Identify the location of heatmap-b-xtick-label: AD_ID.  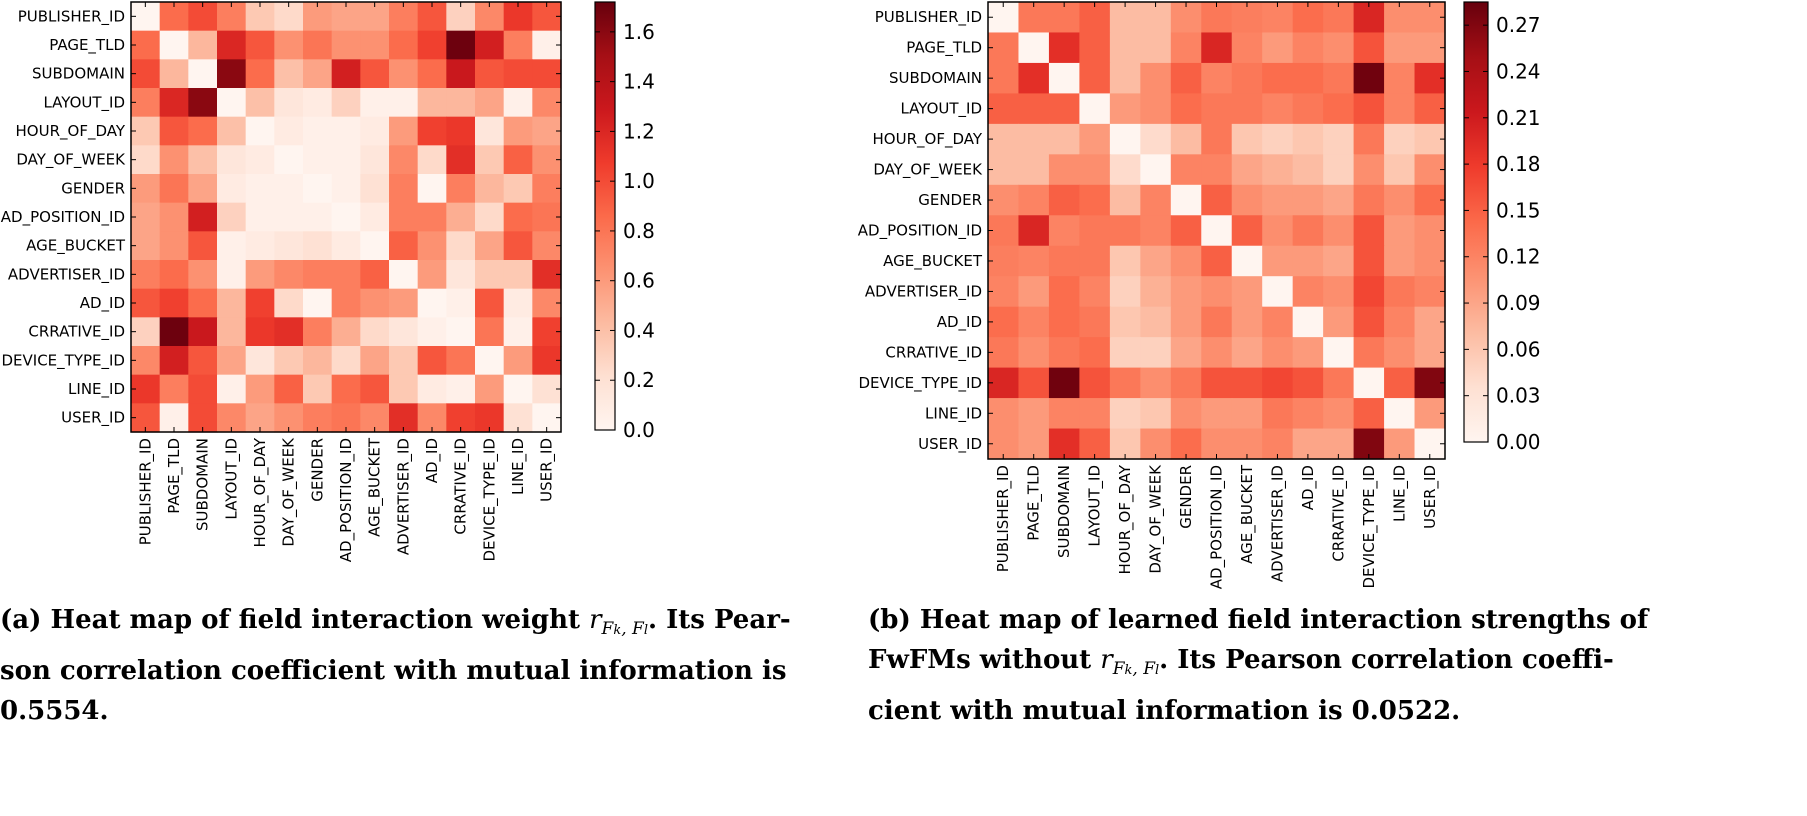
(1308, 487).